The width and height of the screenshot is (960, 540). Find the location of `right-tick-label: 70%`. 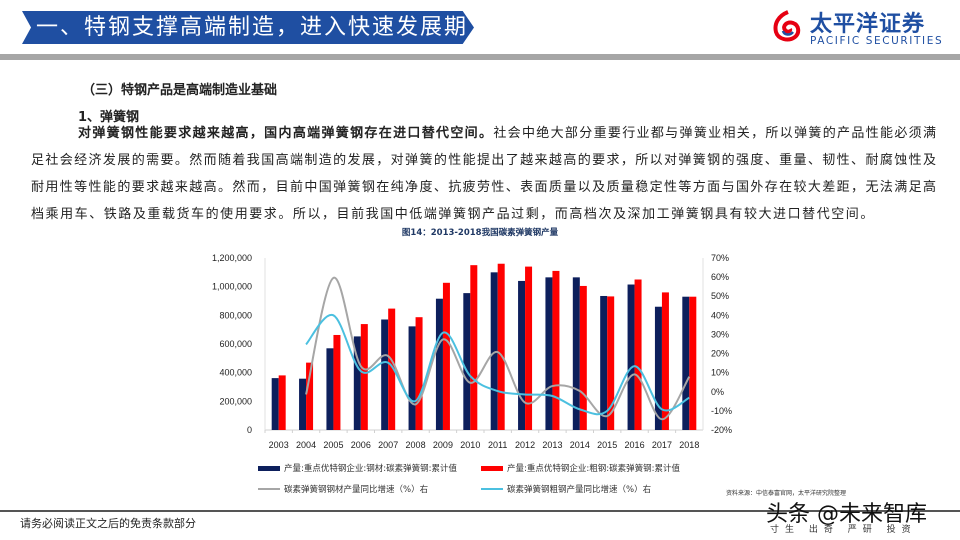

right-tick-label: 70% is located at coordinates (720, 258).